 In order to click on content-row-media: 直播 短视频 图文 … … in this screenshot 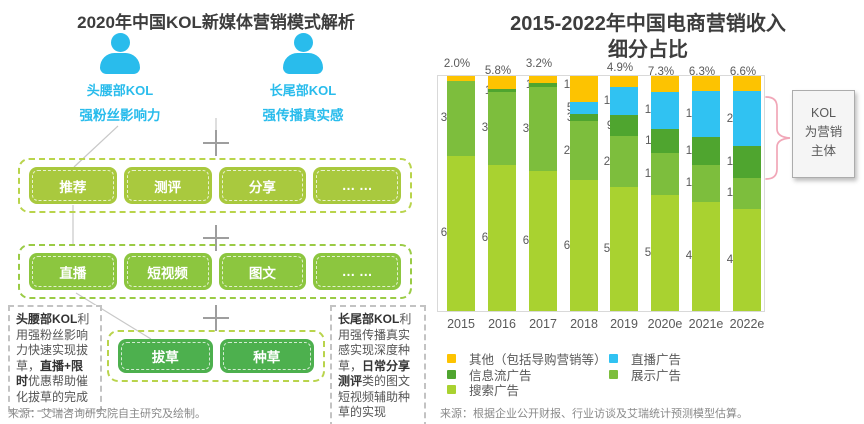, I will do `click(215, 271)`.